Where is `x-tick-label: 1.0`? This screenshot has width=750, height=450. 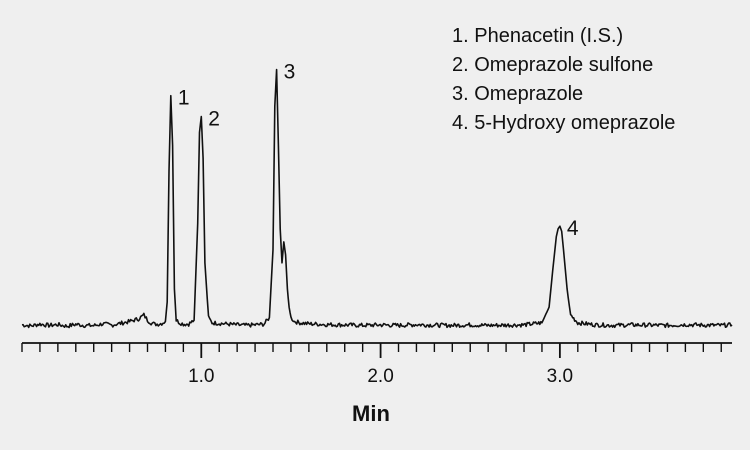
x-tick-label: 1.0 is located at coordinates (201, 376).